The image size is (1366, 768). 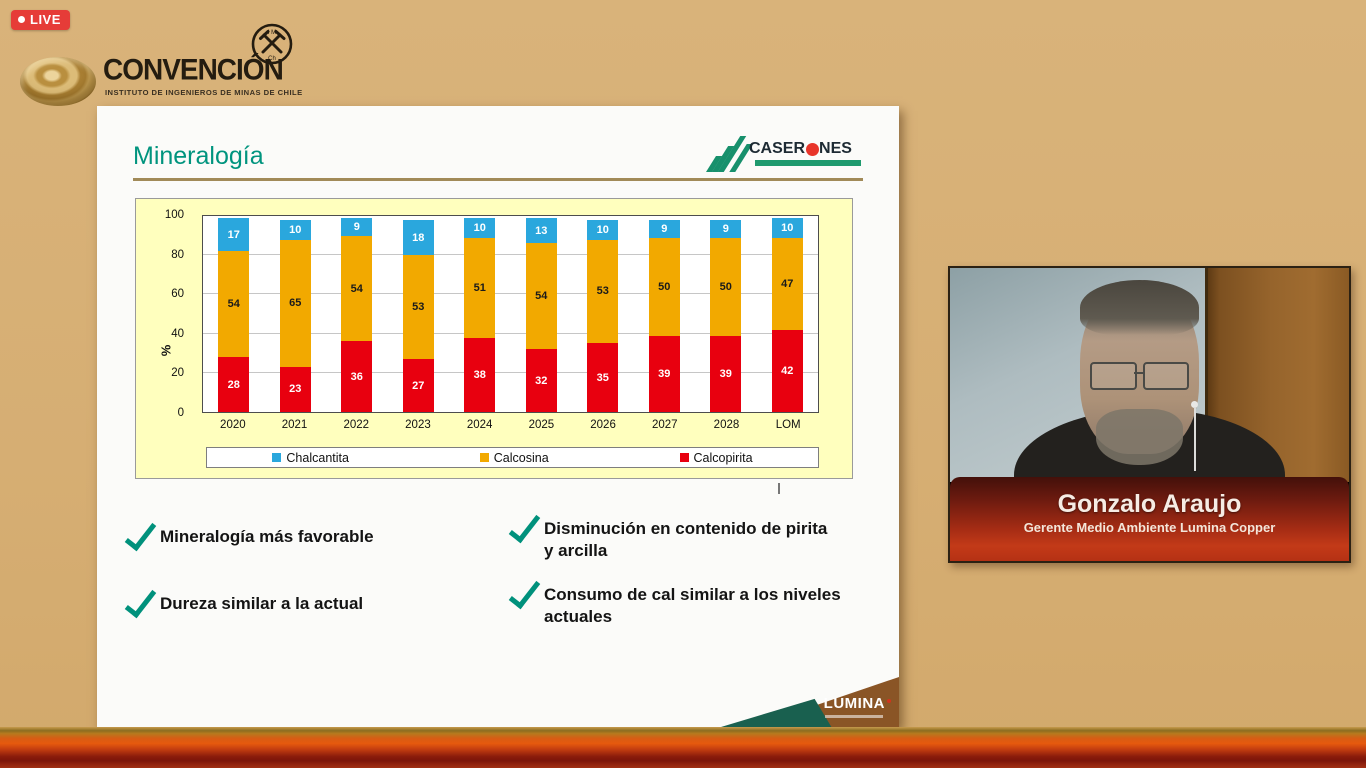 I want to click on bar-column: 38 51 10, so click(x=480, y=314).